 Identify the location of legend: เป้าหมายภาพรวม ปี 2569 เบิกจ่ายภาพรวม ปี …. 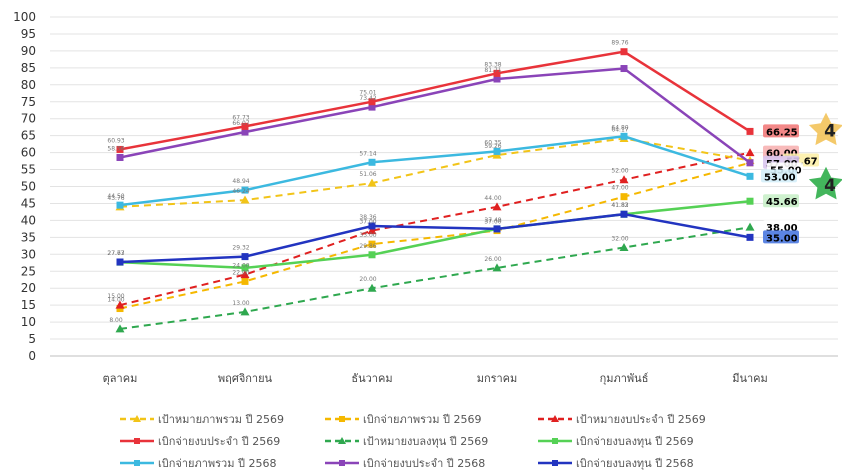
(413, 441).